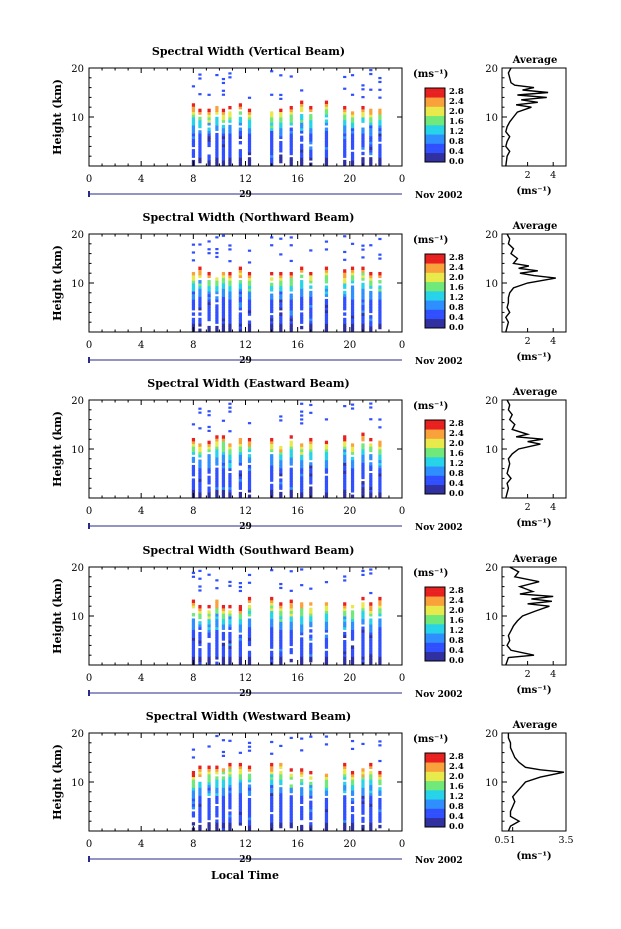  What do you see at coordinates (456, 621) in the screenshot?
I see `colorbar-tick-label: 1.6` at bounding box center [456, 621].